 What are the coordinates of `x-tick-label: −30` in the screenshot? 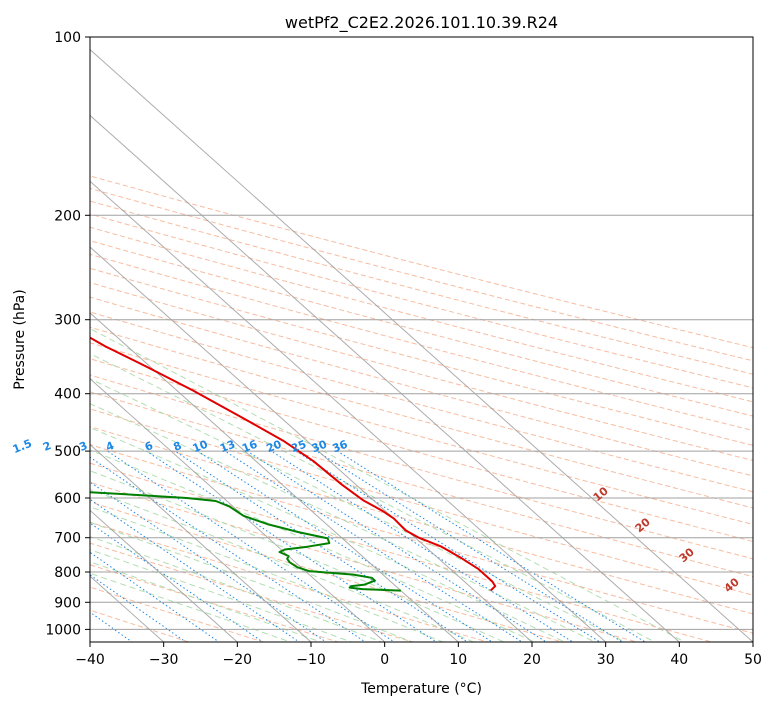 It's located at (164, 660).